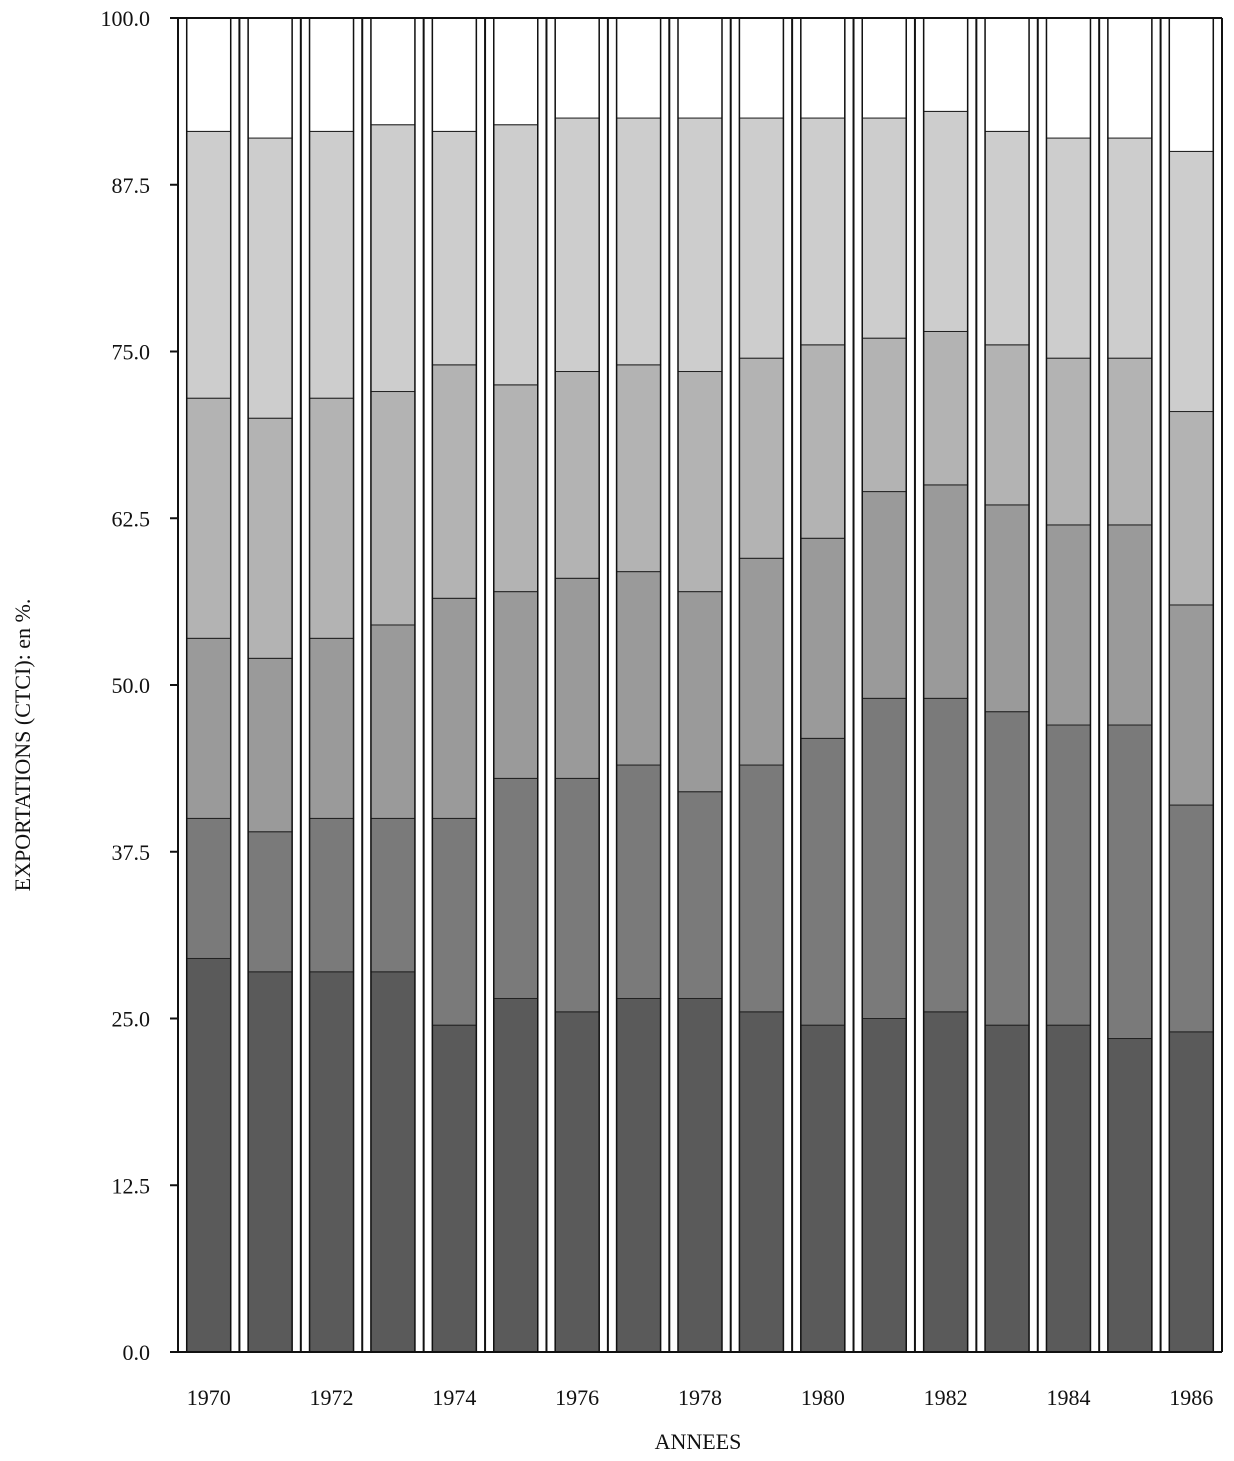 The width and height of the screenshot is (1234, 1461). What do you see at coordinates (639, 668) in the screenshot?
I see `bar-segment-1977-s3` at bounding box center [639, 668].